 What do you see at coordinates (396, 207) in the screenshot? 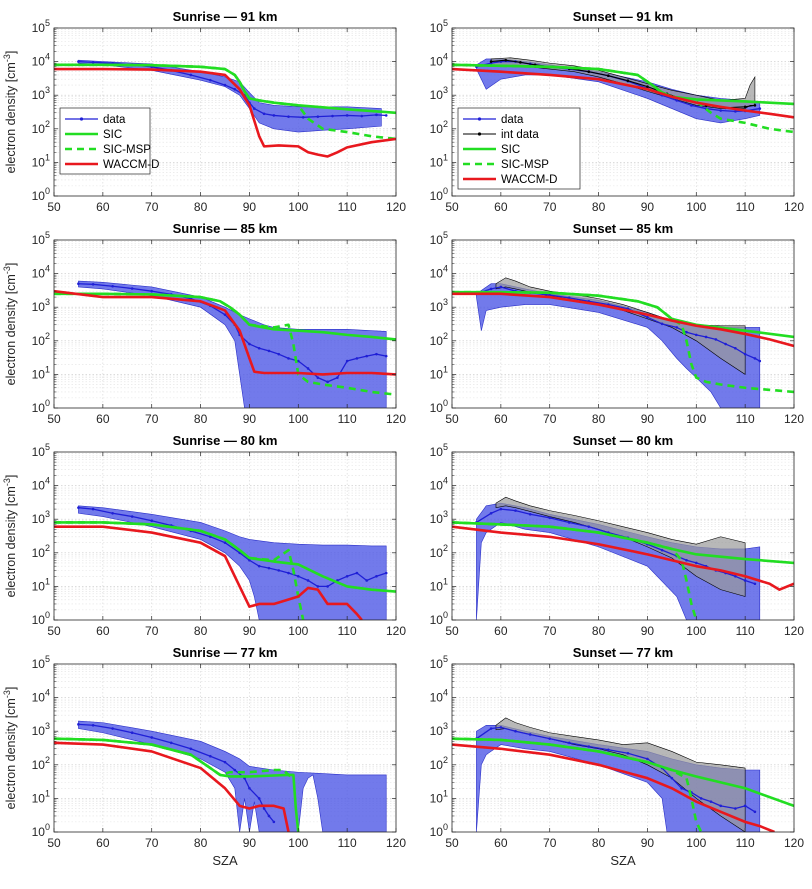
I see `x-tick-label: 120` at bounding box center [396, 207].